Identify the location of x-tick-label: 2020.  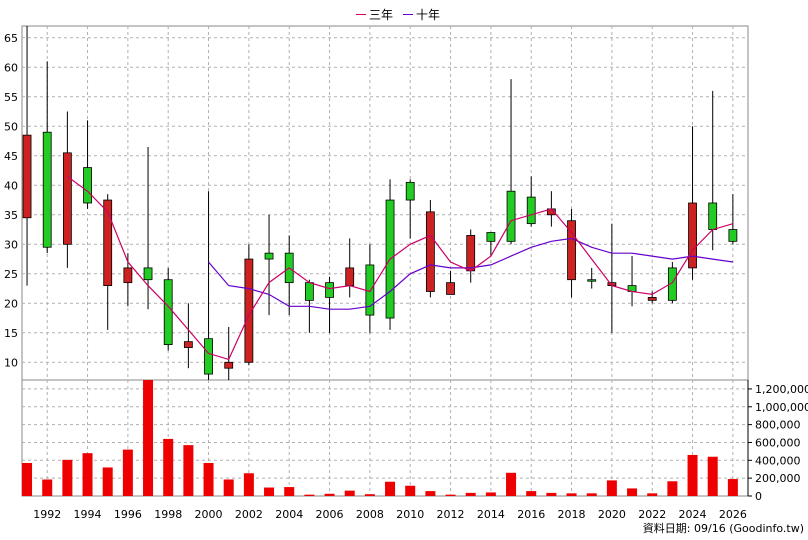
(612, 514).